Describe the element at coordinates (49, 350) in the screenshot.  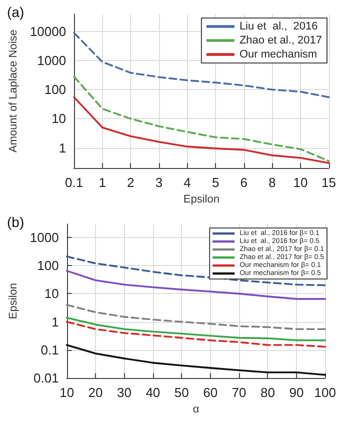
I see `y-tick-label: 0.1` at that location.